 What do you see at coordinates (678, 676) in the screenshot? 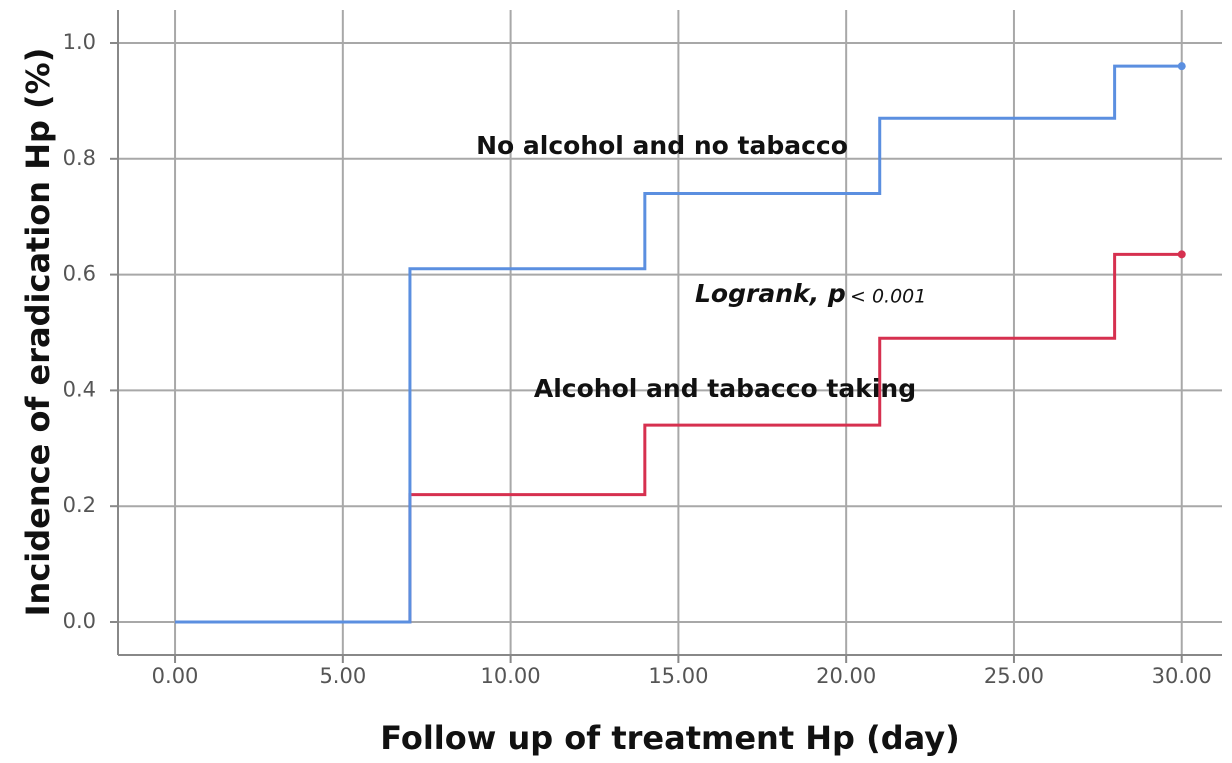
I see `x-tick-label: 15.00` at bounding box center [678, 676].